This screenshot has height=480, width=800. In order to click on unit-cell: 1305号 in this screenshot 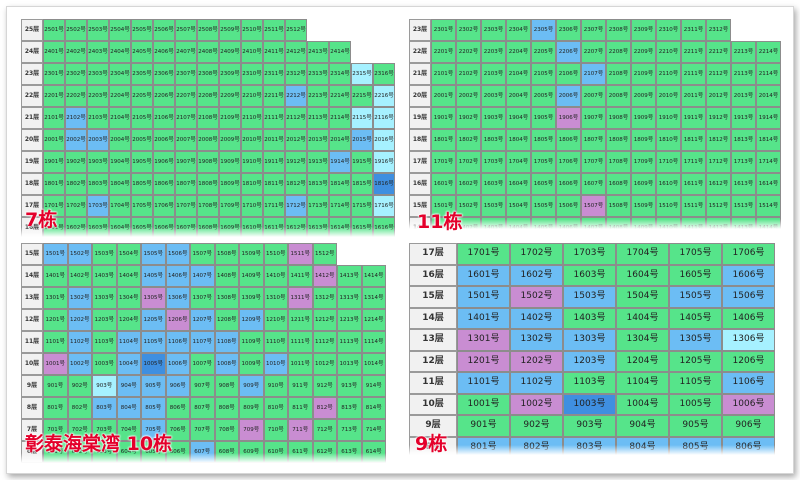, I will do `click(153, 298)`.